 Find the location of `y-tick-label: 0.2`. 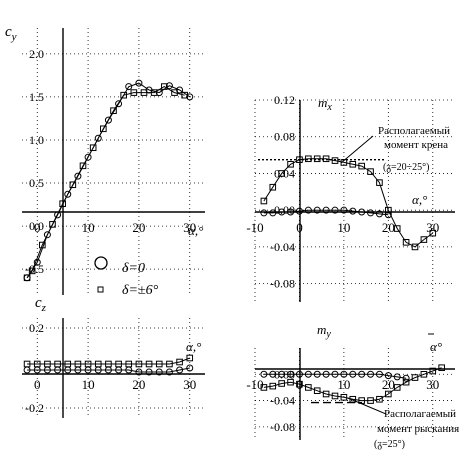

y-tick-label: 0.2 is located at coordinates (36, 328).